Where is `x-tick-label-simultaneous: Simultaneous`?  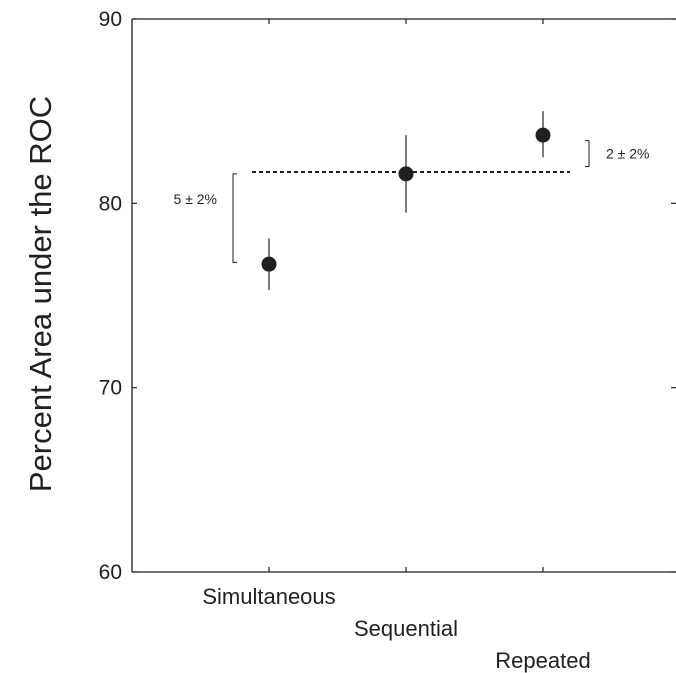 x-tick-label-simultaneous: Simultaneous is located at coordinates (268, 596).